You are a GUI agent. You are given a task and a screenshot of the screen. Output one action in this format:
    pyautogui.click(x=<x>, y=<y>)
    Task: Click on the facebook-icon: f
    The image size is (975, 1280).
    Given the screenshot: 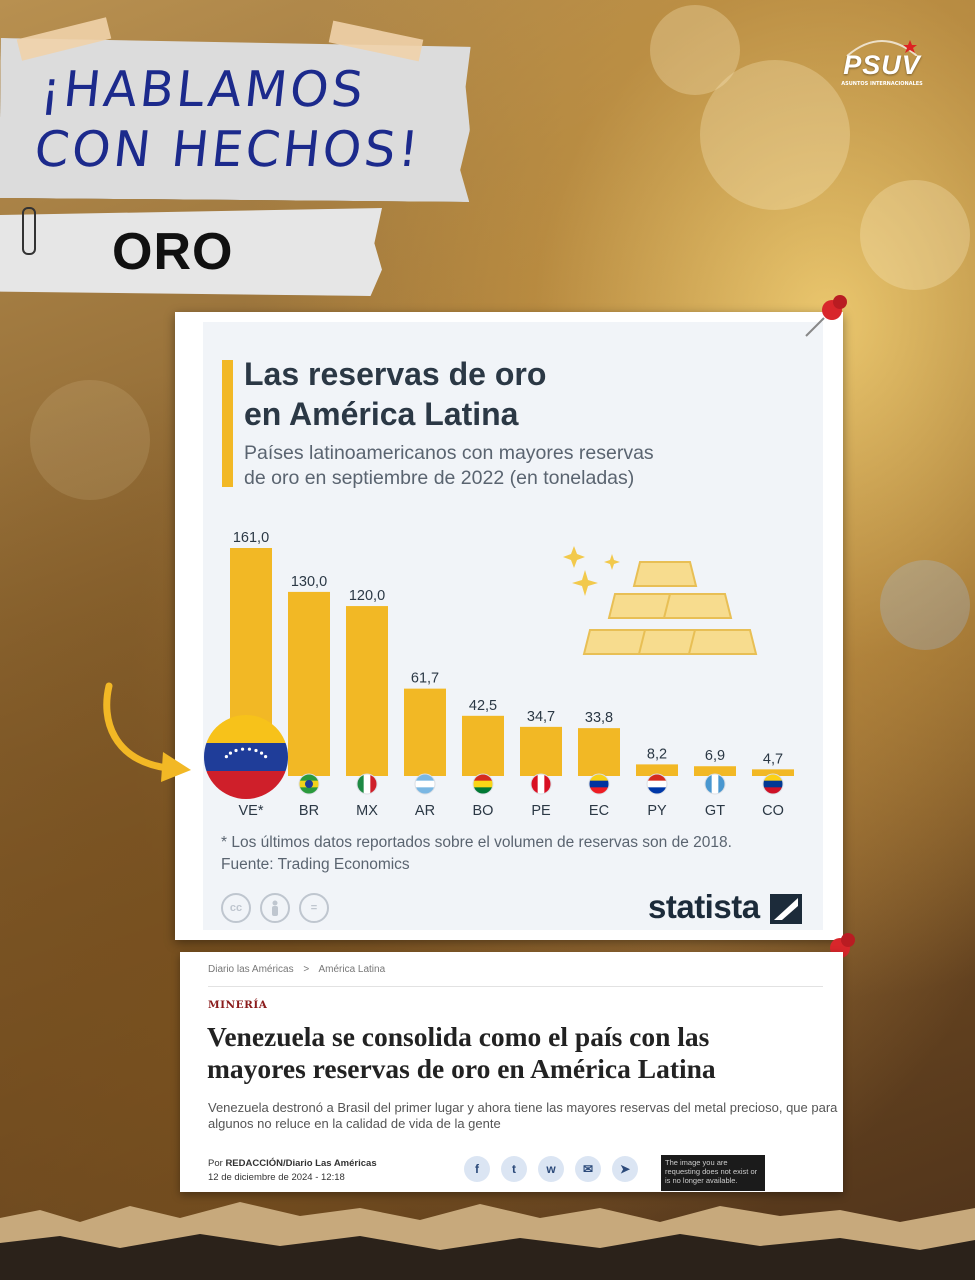 What is the action you would take?
    pyautogui.click(x=477, y=1169)
    